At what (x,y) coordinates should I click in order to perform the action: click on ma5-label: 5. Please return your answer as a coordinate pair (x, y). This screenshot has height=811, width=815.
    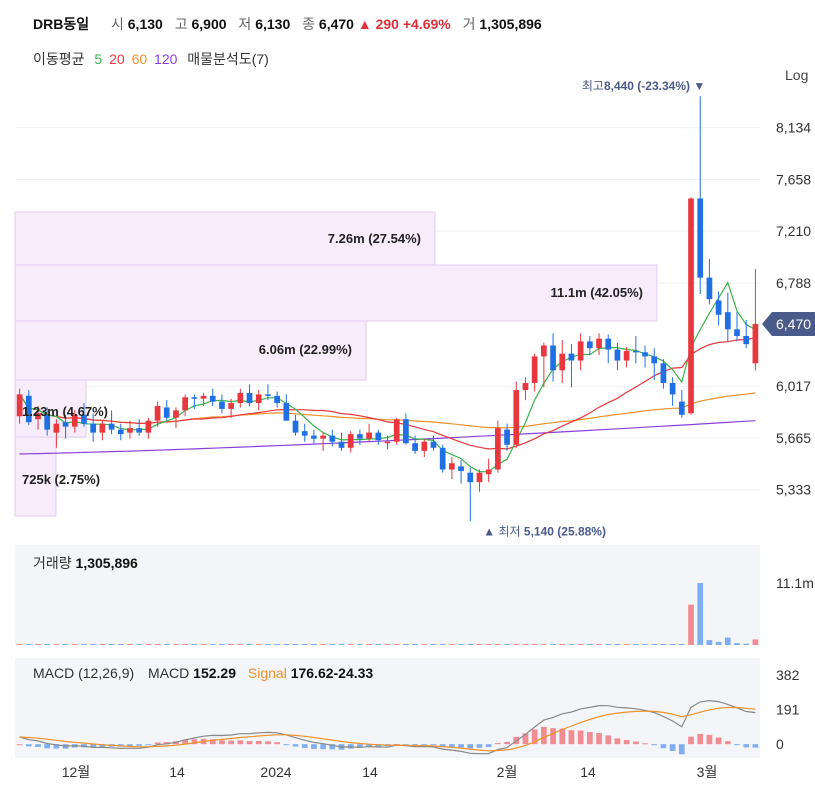
    Looking at the image, I should click on (98, 59).